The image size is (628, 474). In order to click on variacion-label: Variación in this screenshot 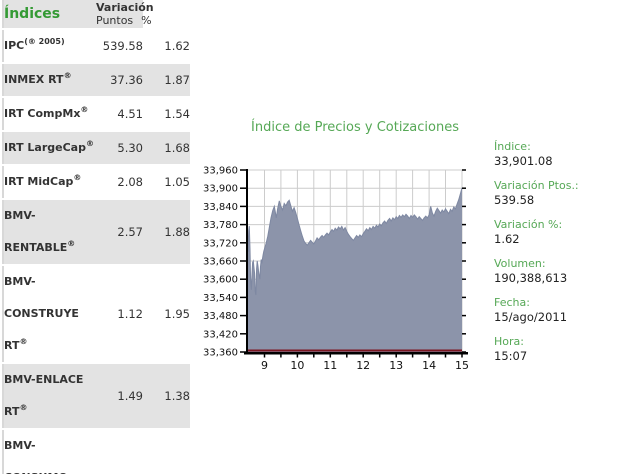, I will do `click(125, 7)`.